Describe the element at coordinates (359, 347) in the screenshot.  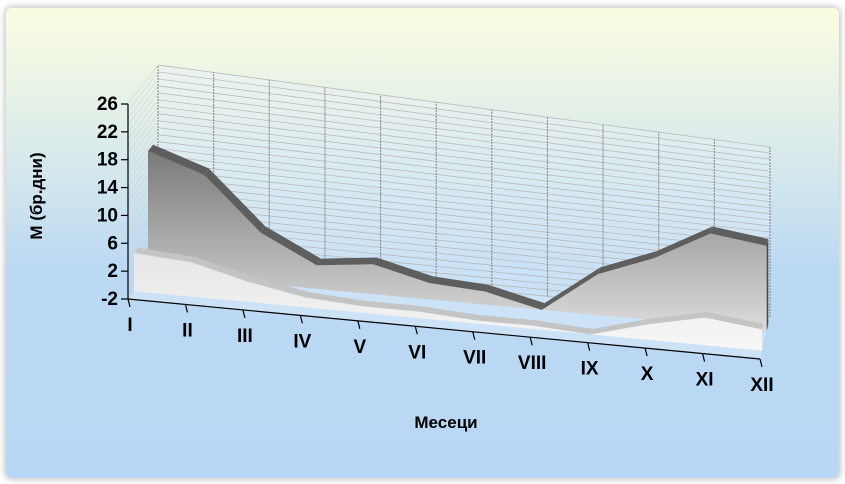
I see `x-tick-label: V` at that location.